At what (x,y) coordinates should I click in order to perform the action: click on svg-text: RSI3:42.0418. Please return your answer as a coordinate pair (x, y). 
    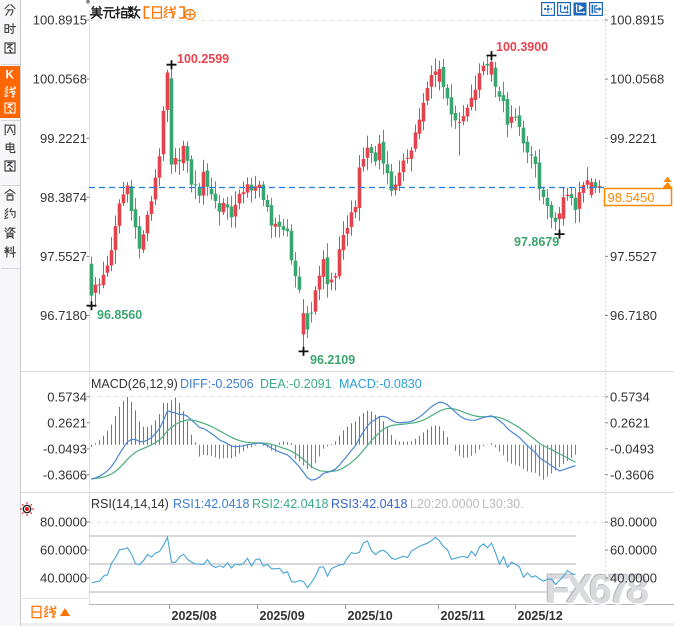
    Looking at the image, I should click on (369, 504).